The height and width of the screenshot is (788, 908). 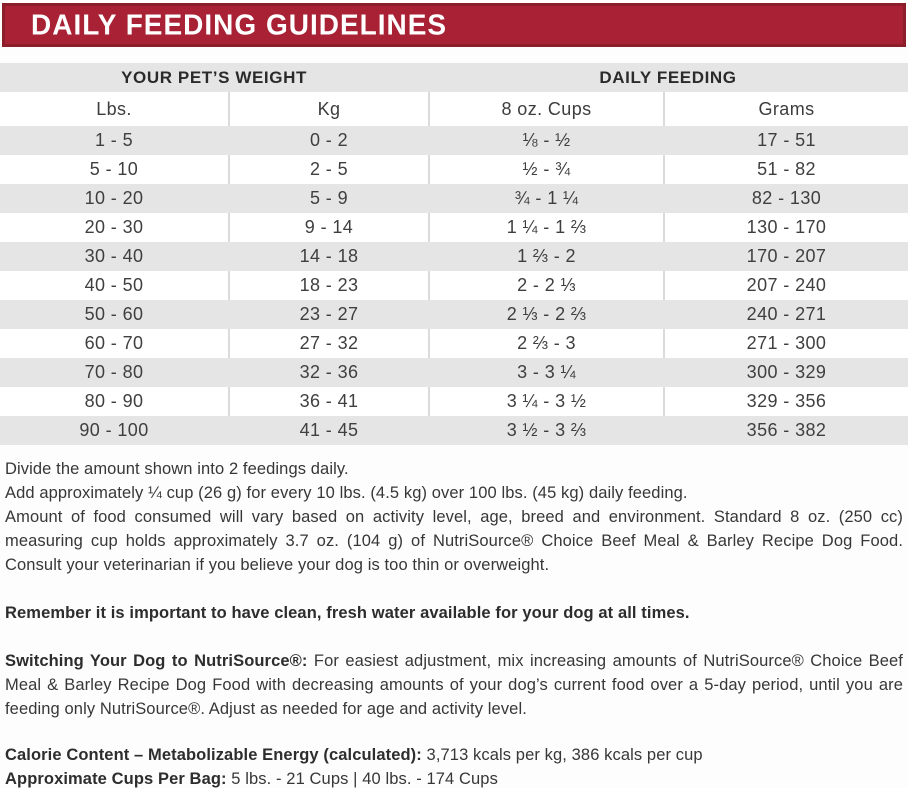 I want to click on table-row: 50 - 60 23 - 27 2 ⅓ - 2 ⅔ 240 - 271, so click(x=454, y=314).